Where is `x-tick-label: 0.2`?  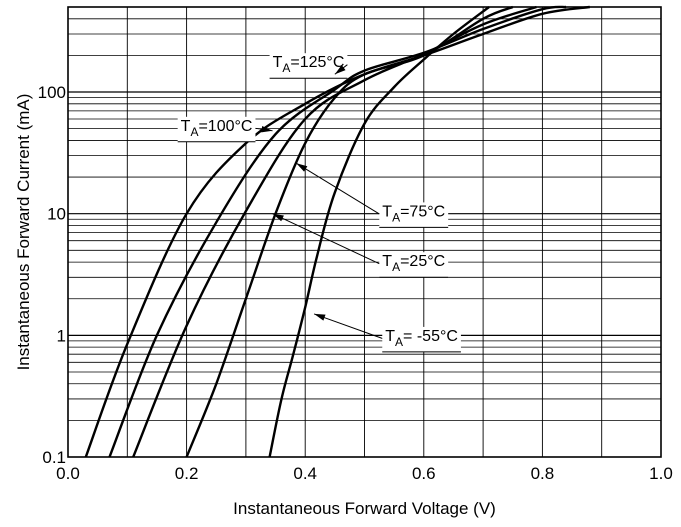
x-tick-label: 0.2 is located at coordinates (187, 473).